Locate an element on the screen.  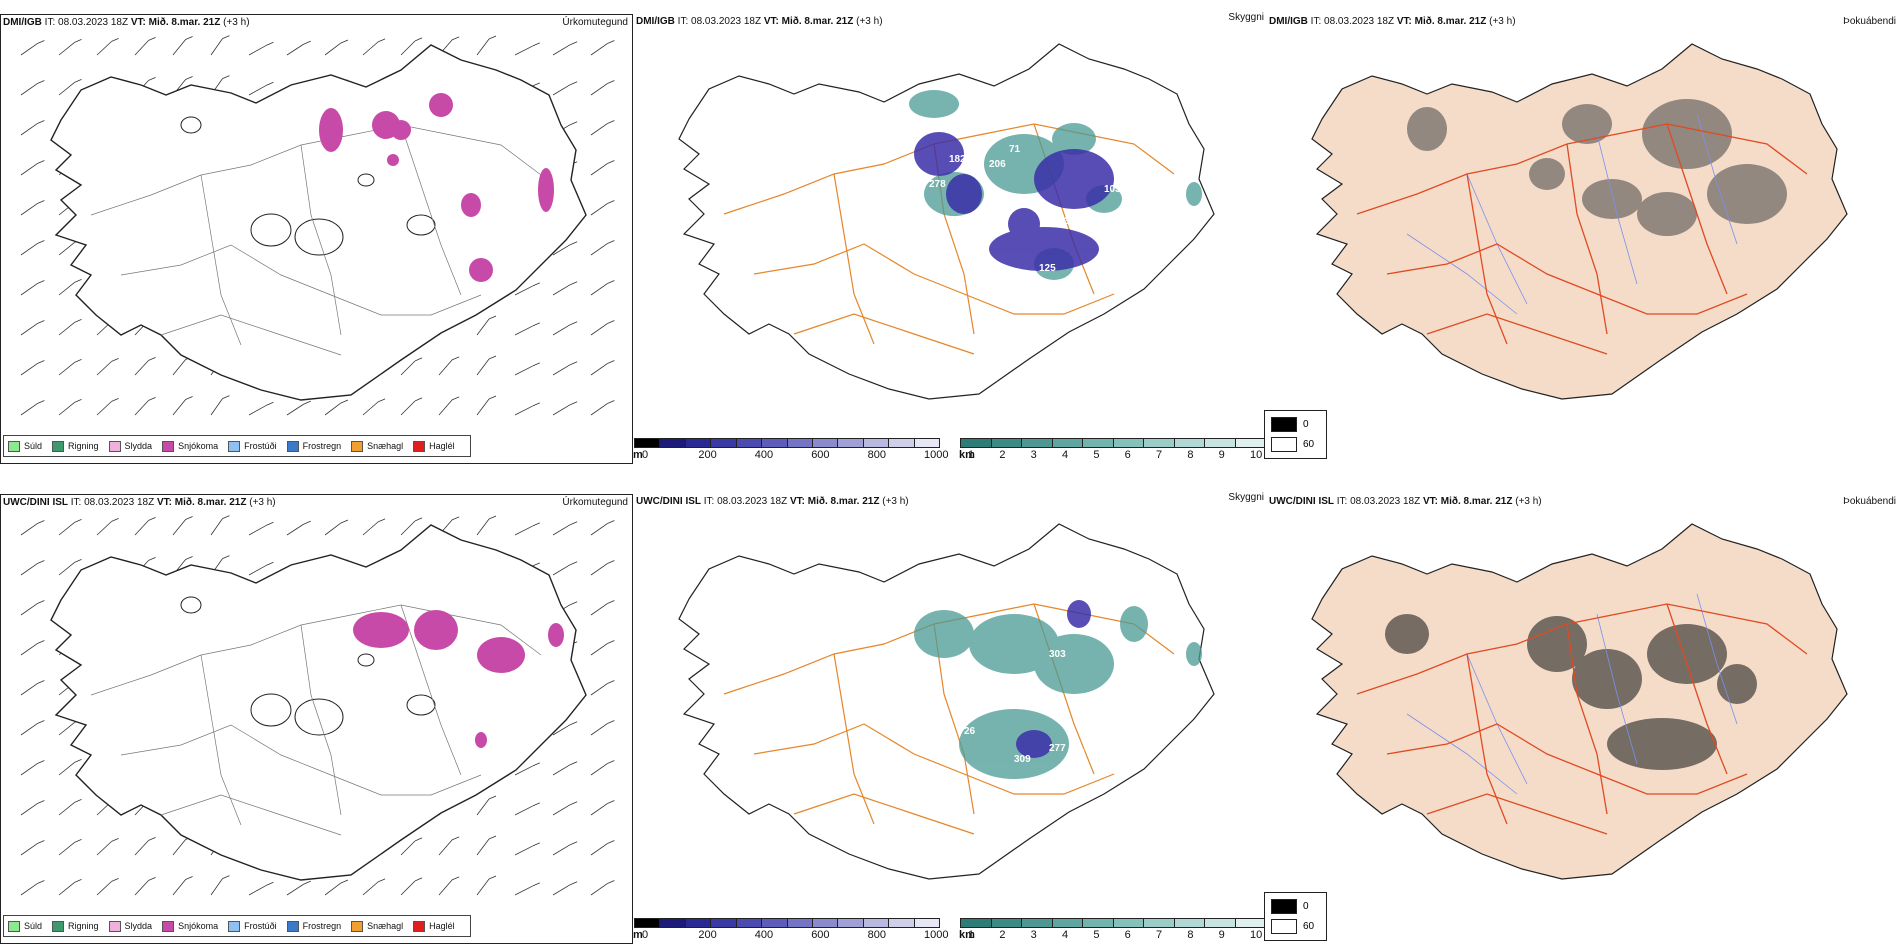
variable-name: Skyggni is located at coordinates (1246, 497).